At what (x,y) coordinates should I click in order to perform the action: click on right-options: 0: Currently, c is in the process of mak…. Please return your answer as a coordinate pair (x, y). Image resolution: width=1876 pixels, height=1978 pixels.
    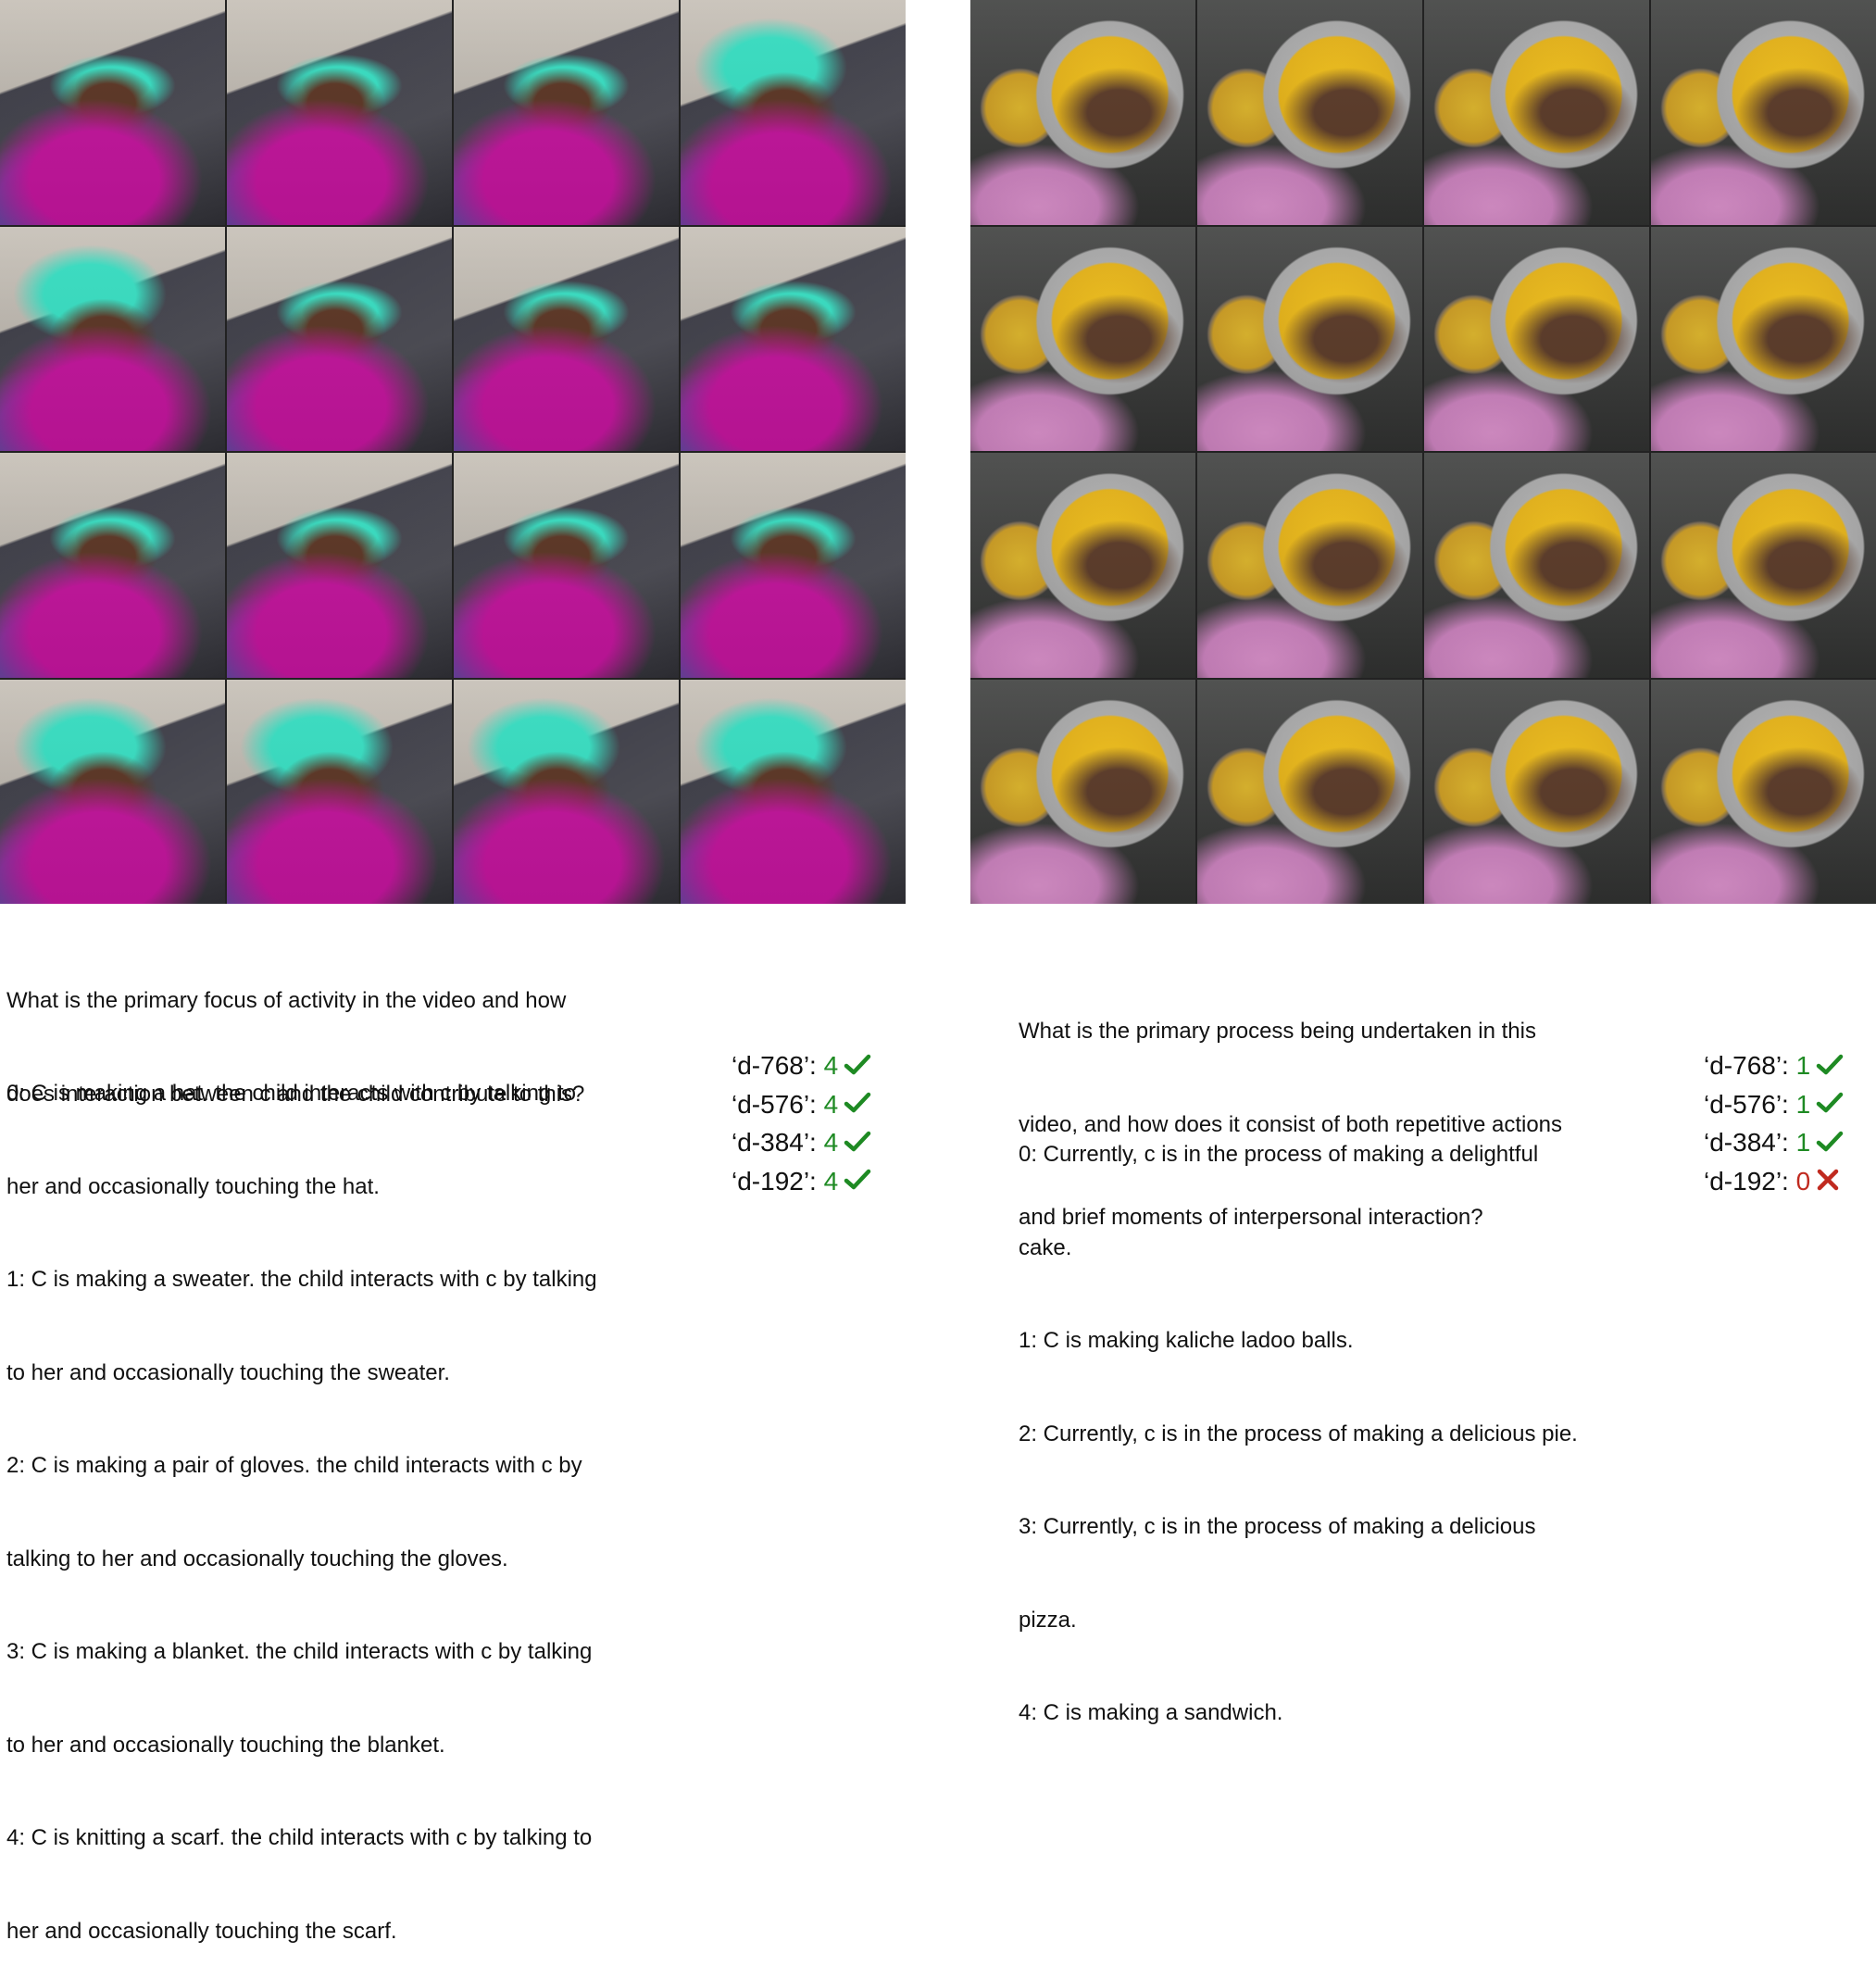
    Looking at the image, I should click on (1298, 1418).